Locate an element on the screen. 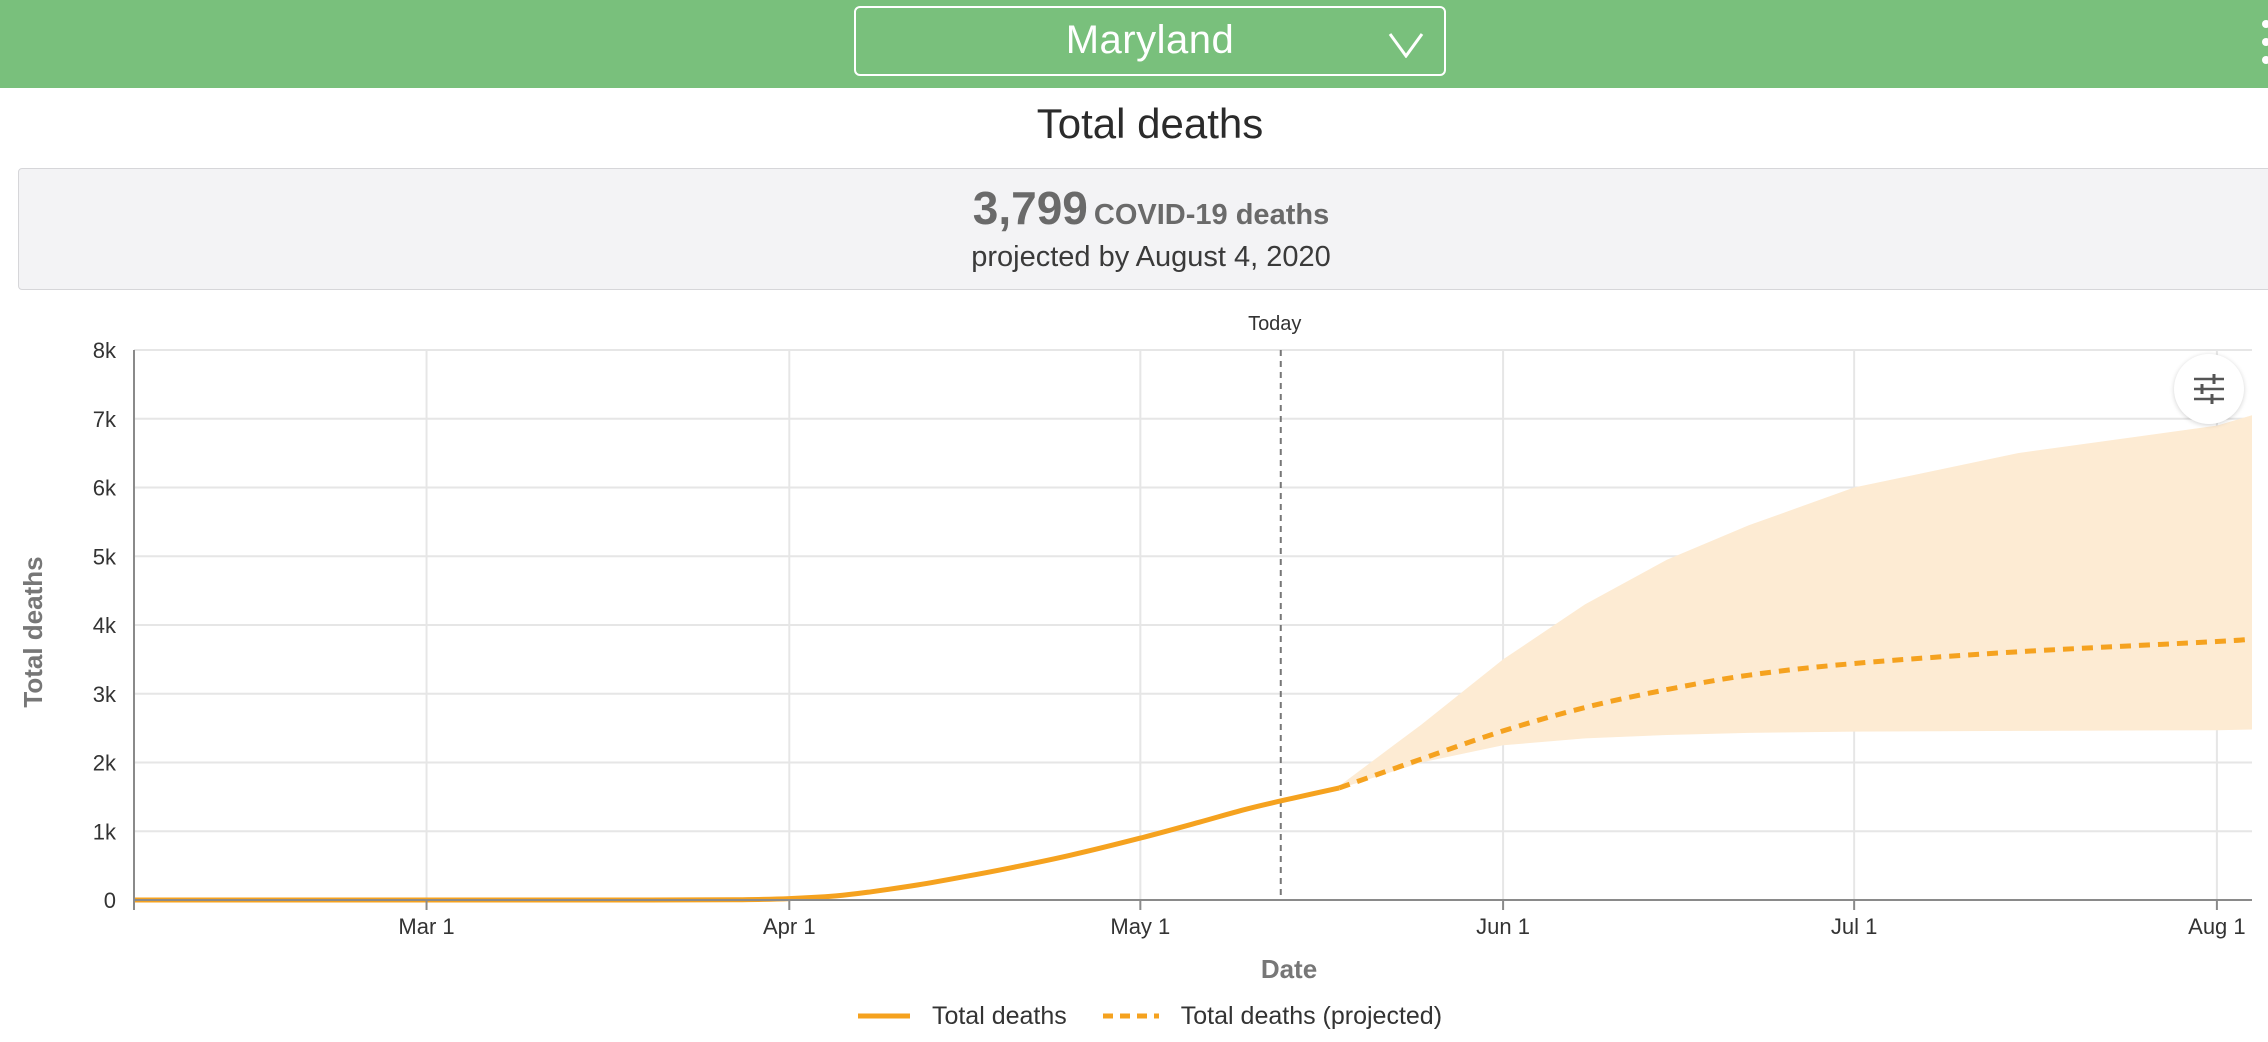 This screenshot has width=2268, height=1042. today-label: Today is located at coordinates (1274, 324).